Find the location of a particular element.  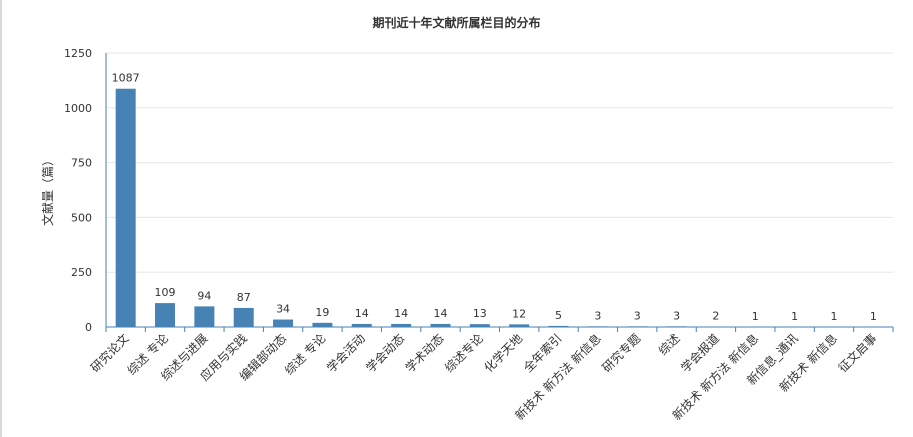

y-tick-label: 1000 is located at coordinates (78, 108).